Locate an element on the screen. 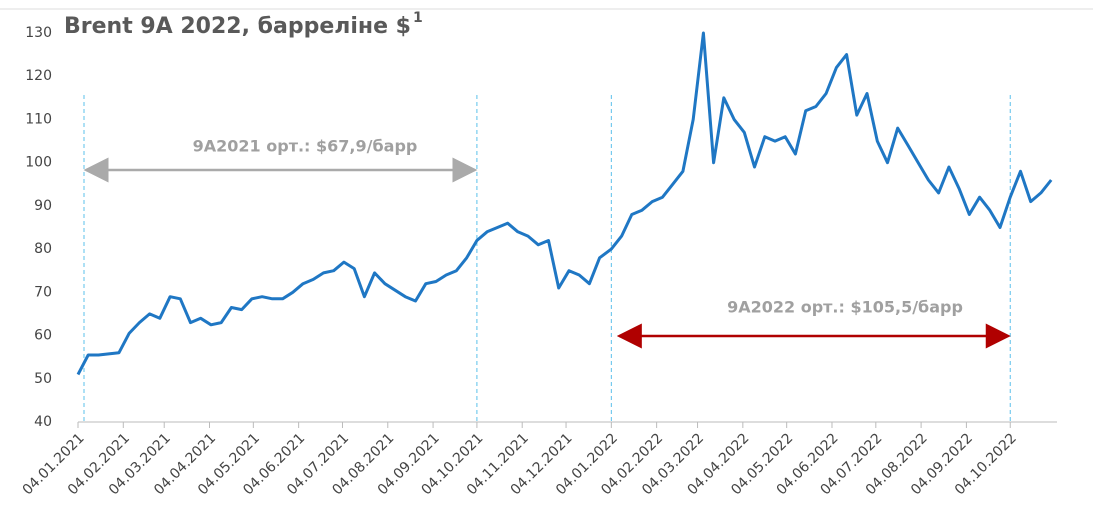  y-tick-label: 90 is located at coordinates (43, 206).